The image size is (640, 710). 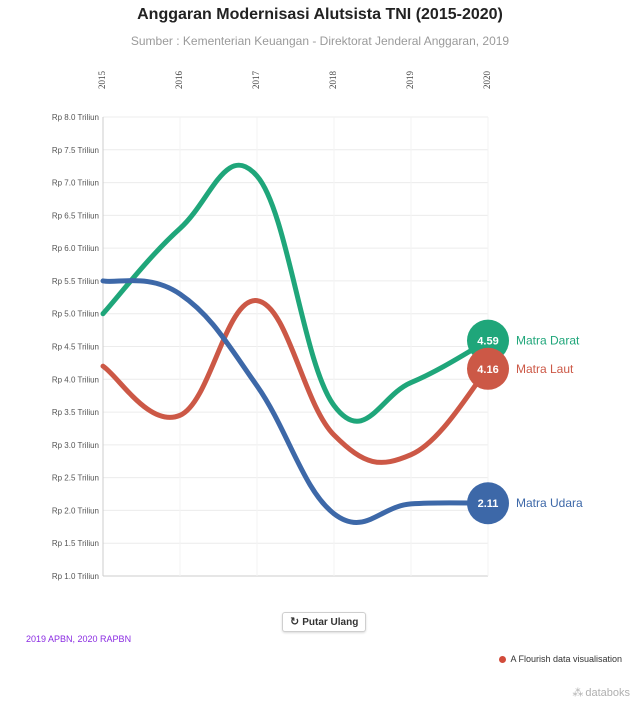 I want to click on footnote: 2019 APBN, 2020 RAPBN, so click(x=79, y=639).